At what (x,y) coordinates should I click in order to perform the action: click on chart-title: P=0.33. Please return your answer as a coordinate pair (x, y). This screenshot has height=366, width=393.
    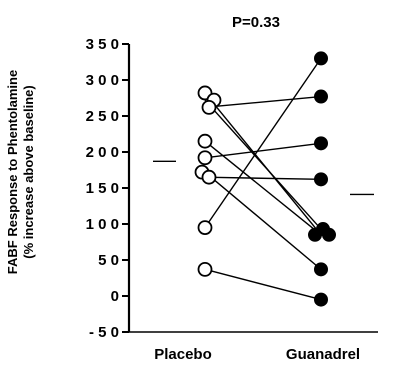
    Looking at the image, I should click on (256, 22).